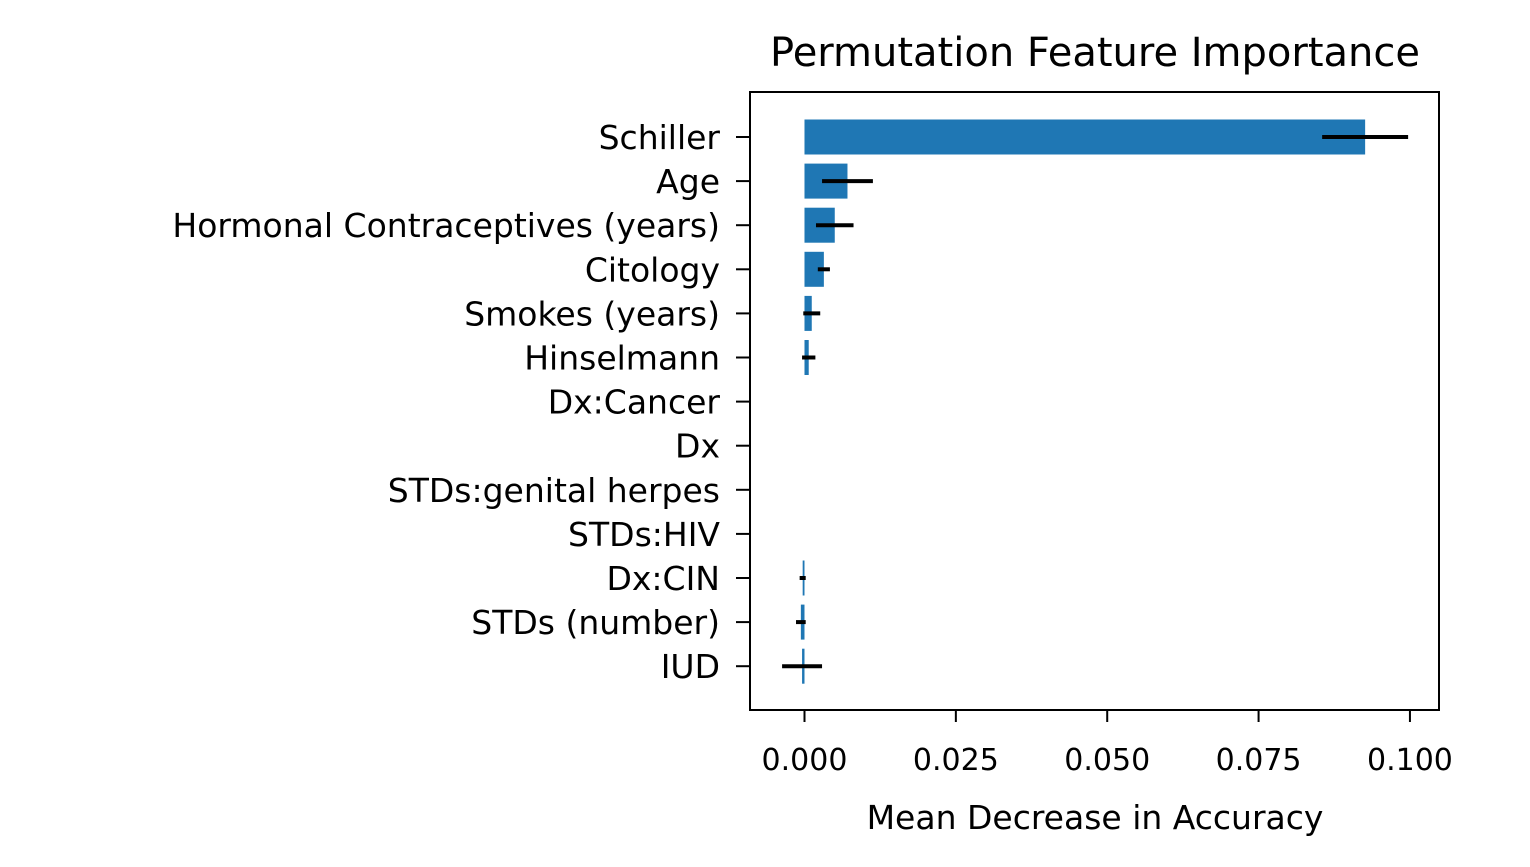  Describe the element at coordinates (622, 358) in the screenshot. I see `y-tick-label: Hinselmann` at that location.